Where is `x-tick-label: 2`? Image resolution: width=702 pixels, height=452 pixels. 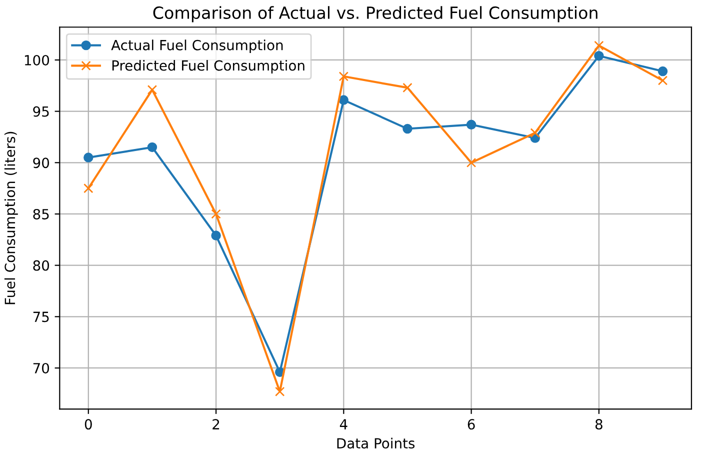 x-tick-label: 2 is located at coordinates (216, 424).